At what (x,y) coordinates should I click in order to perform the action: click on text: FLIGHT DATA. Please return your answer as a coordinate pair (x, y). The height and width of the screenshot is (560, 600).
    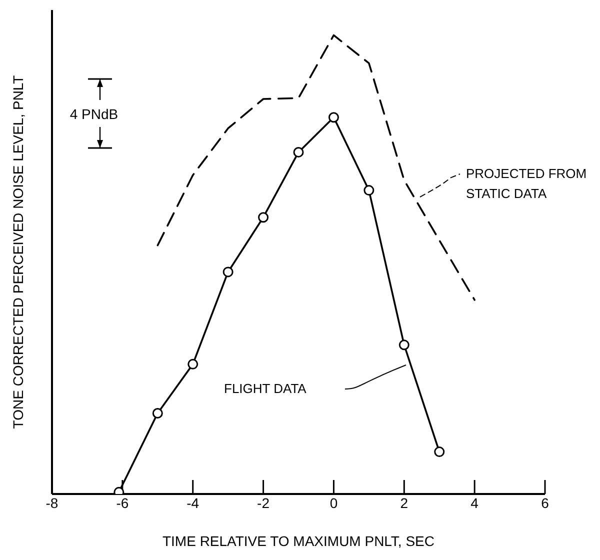
    Looking at the image, I should click on (265, 388).